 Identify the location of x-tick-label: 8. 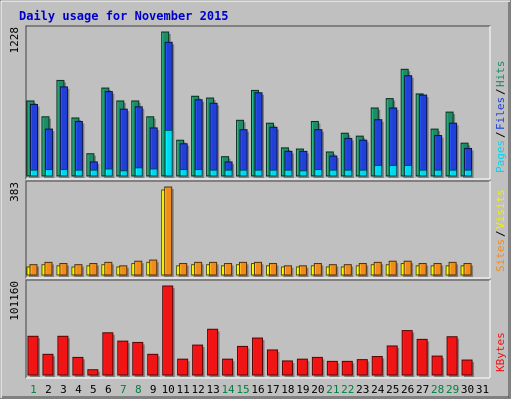
(138, 389).